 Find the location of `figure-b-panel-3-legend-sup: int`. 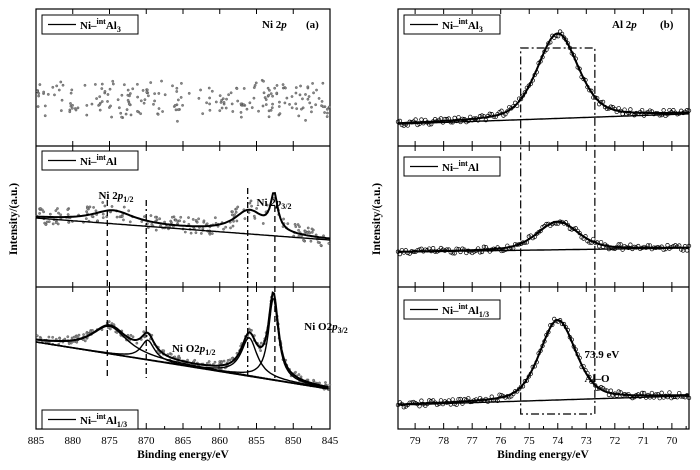

figure-b-panel-3-legend-sup: int is located at coordinates (464, 306).